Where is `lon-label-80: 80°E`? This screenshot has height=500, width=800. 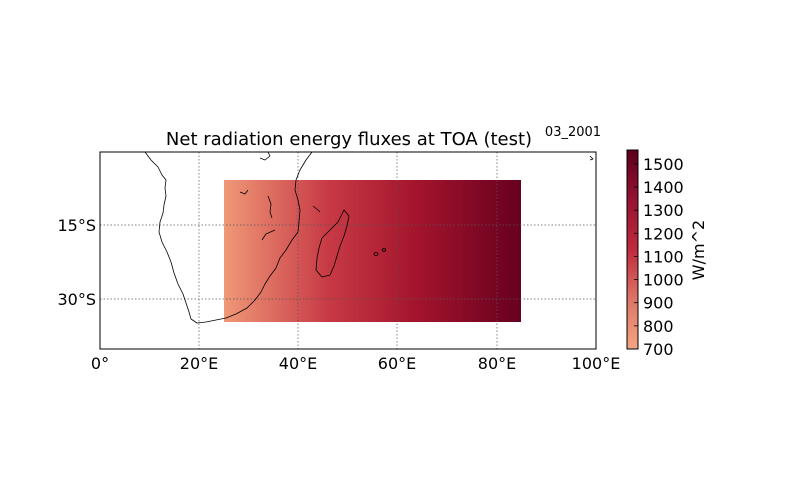
lon-label-80: 80°E is located at coordinates (497, 363).